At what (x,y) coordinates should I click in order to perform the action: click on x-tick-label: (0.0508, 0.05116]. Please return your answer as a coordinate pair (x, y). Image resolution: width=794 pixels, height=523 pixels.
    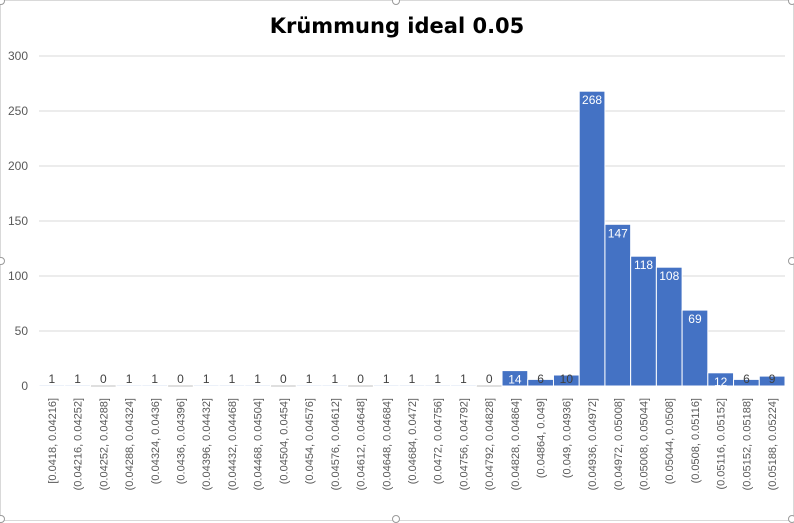
    Looking at the image, I should click on (696, 440).